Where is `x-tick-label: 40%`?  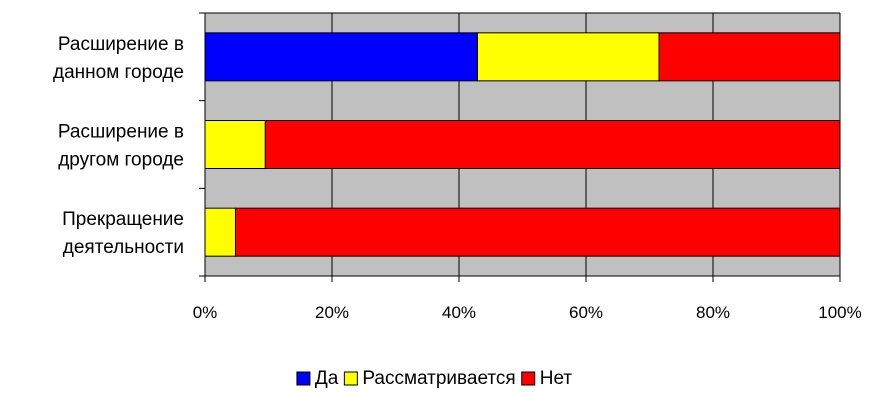 x-tick-label: 40% is located at coordinates (459, 312).